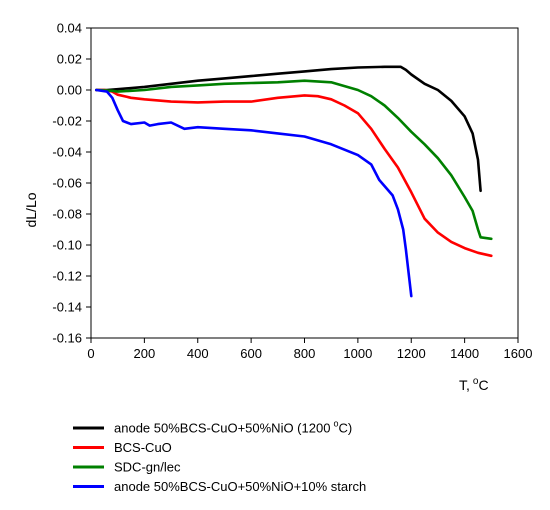  Describe the element at coordinates (31, 209) in the screenshot. I see `y-axis-label: dL/Lo` at that location.